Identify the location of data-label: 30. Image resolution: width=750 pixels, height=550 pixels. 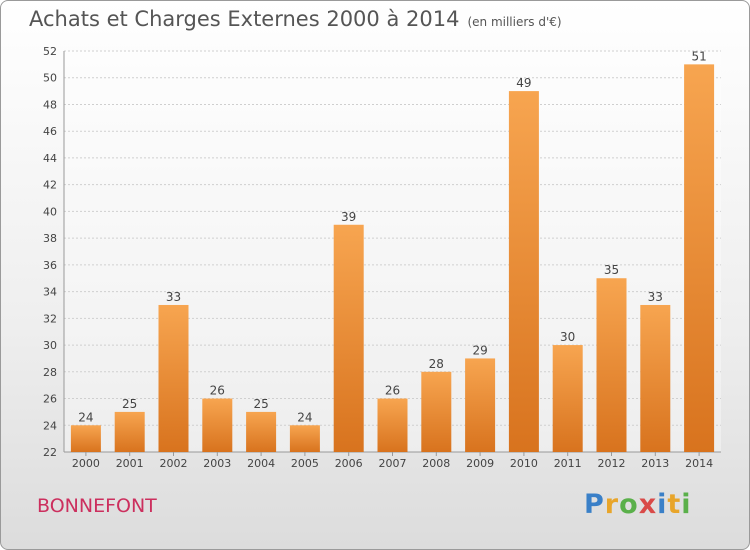
(567, 337).